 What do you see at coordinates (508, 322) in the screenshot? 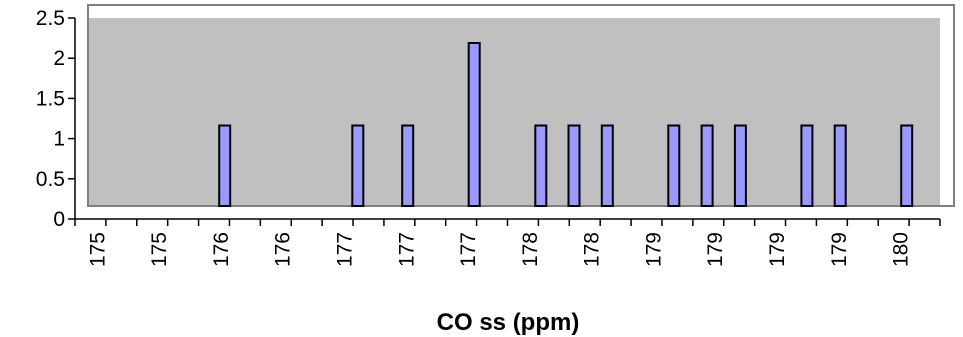
I see `x-axis-title: CO ss (ppm)` at bounding box center [508, 322].